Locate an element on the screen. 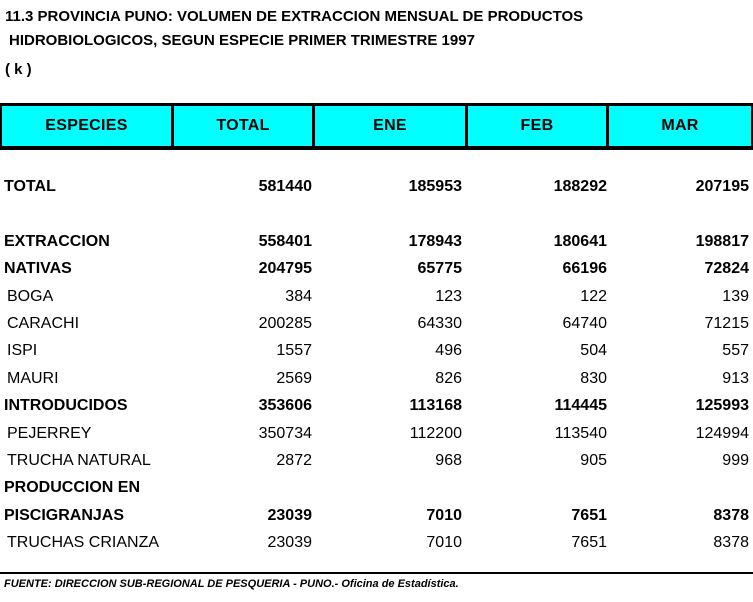  cell-ene: 826 is located at coordinates (448, 378).